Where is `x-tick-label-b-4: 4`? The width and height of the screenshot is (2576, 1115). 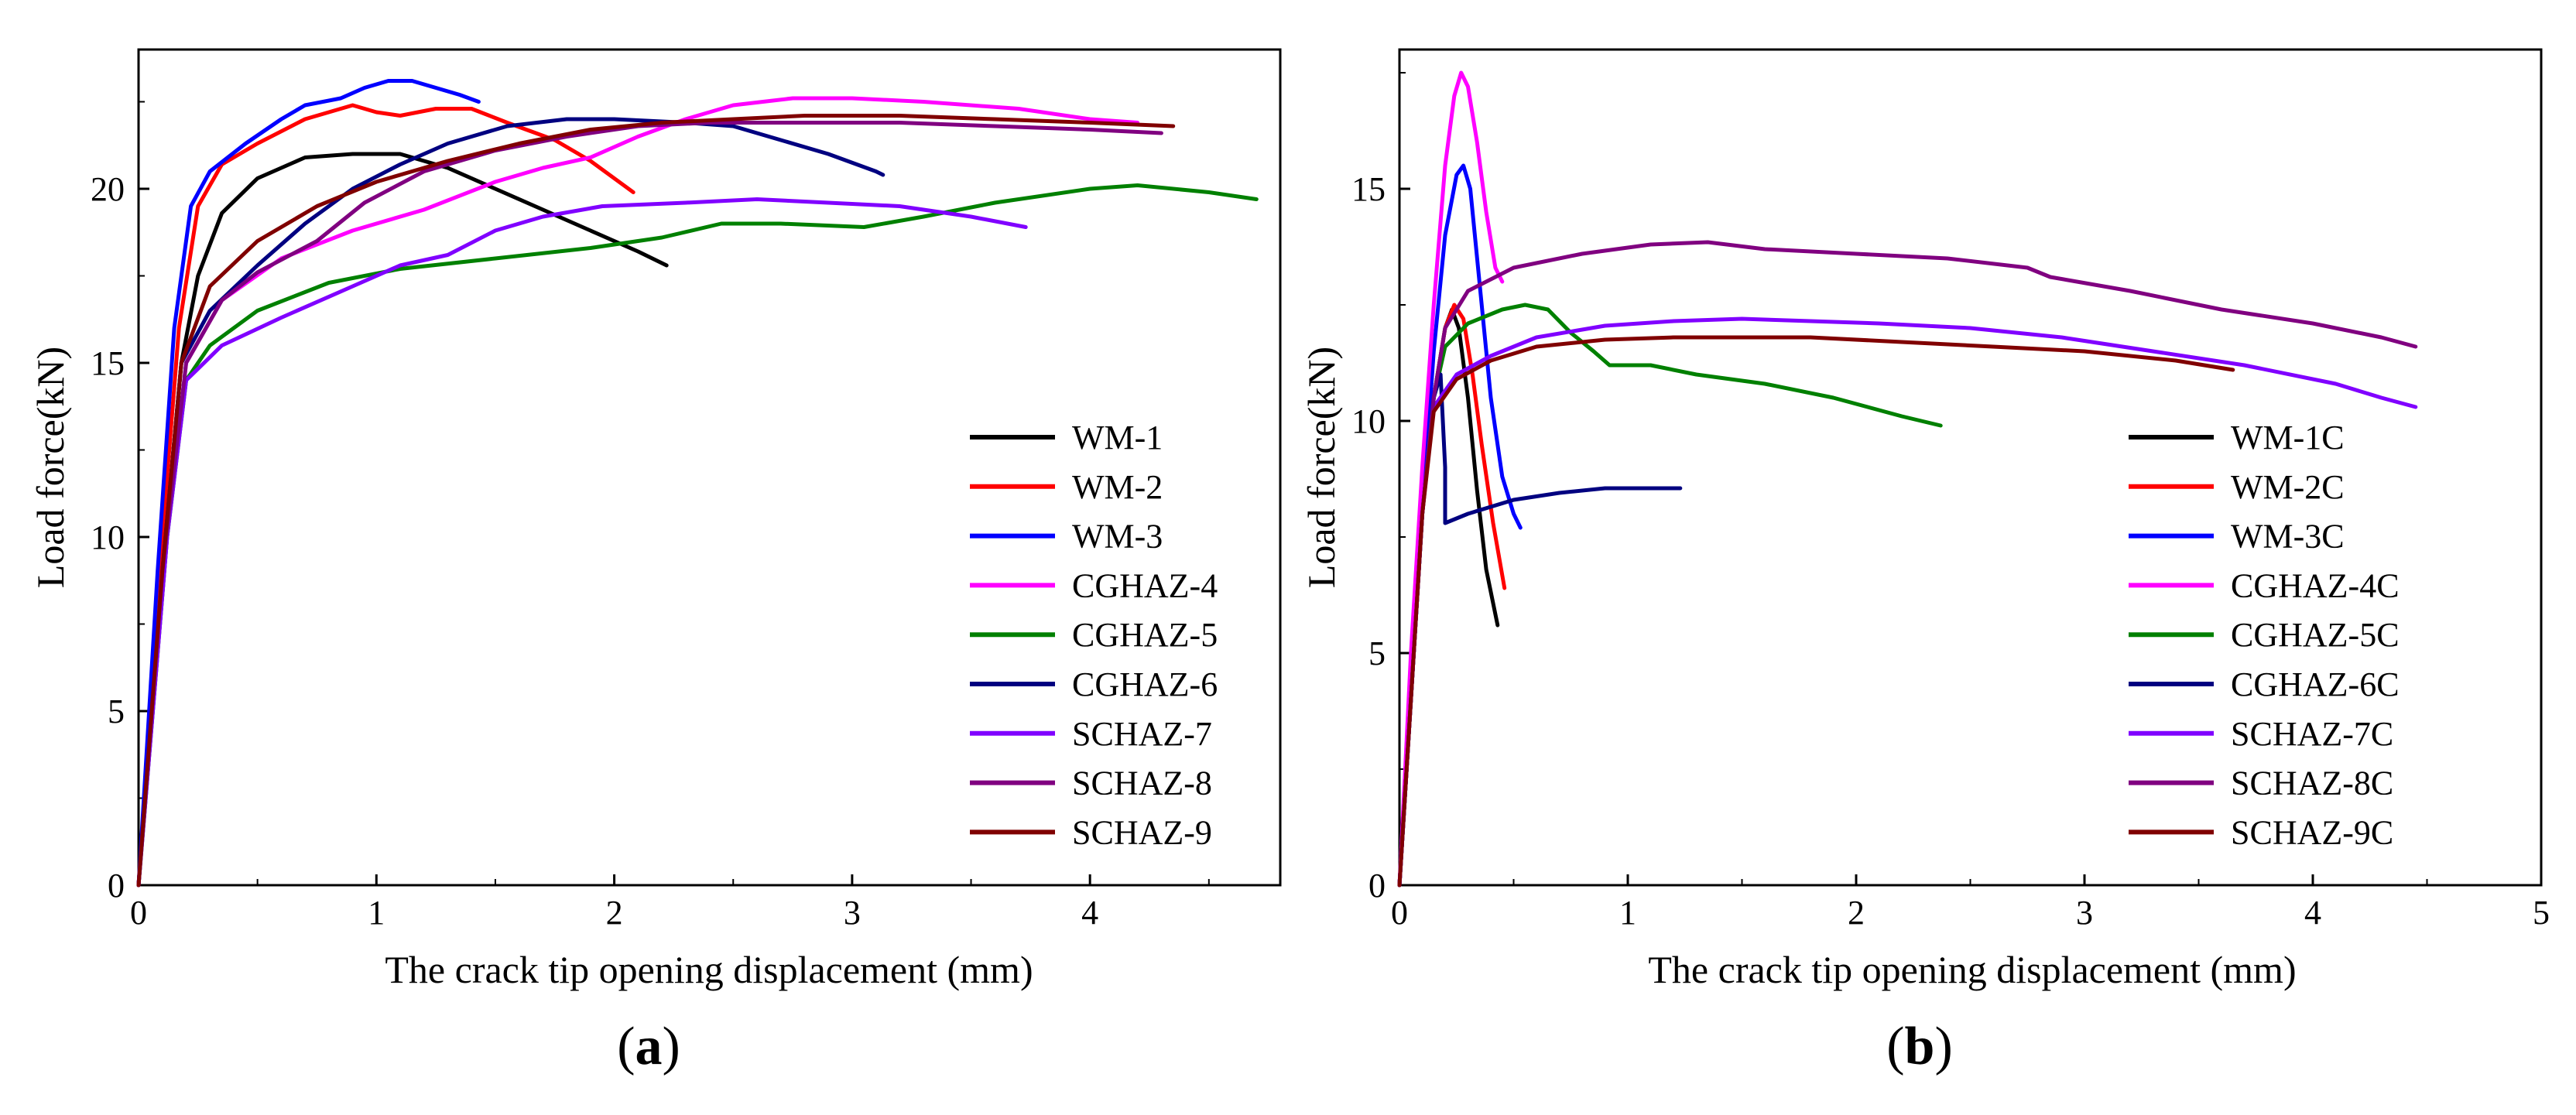 x-tick-label-b-4: 4 is located at coordinates (2312, 913).